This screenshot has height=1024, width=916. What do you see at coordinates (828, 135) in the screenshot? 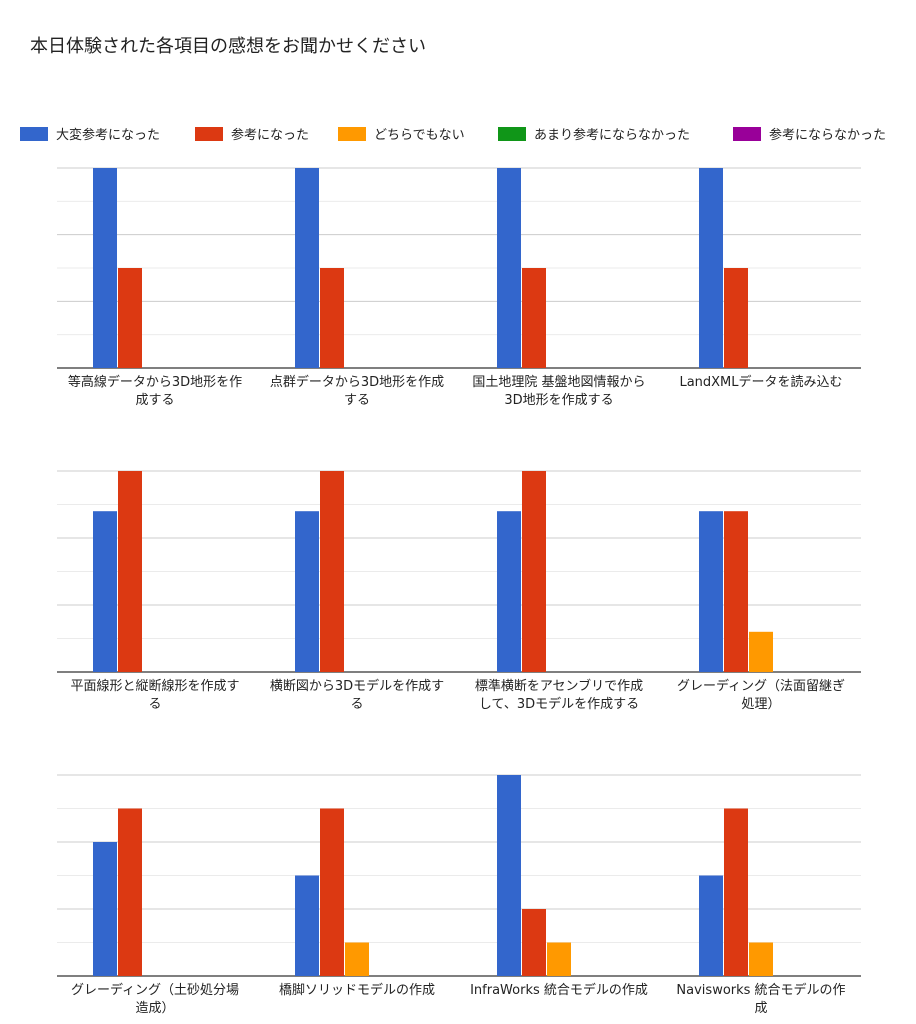
I see `legend-label: 参考にならなかった` at bounding box center [828, 135].